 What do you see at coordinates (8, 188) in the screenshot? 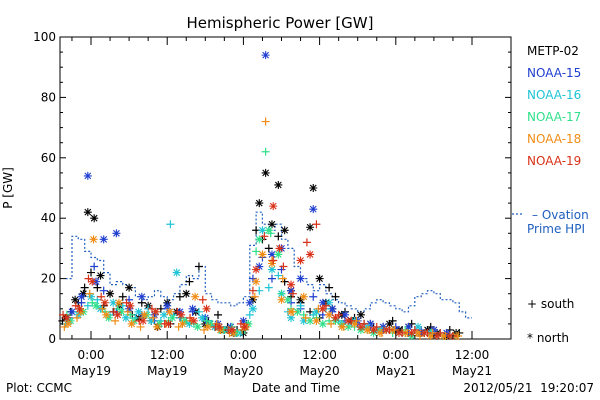
I see `y-axis-label: P [GW]` at bounding box center [8, 188].